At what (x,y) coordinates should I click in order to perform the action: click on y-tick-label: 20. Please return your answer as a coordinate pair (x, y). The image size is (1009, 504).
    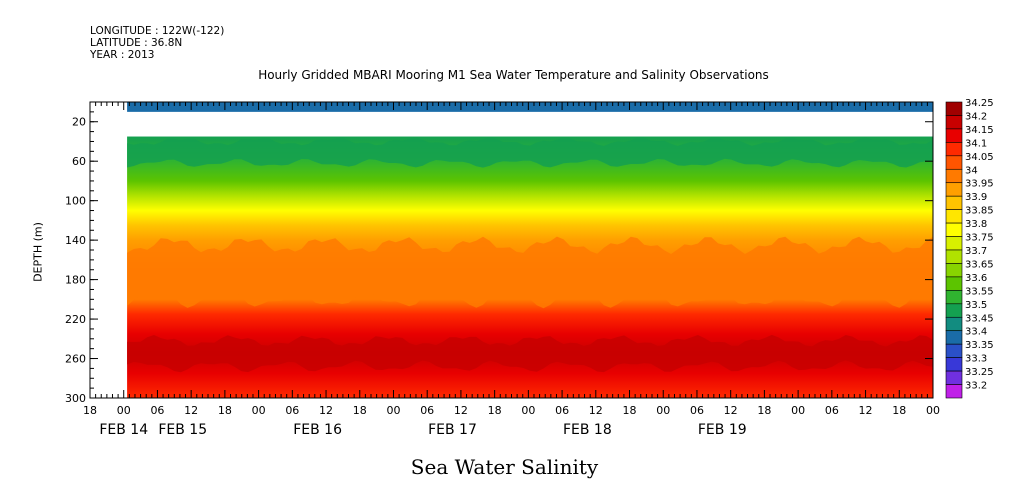
    Looking at the image, I should click on (79, 122).